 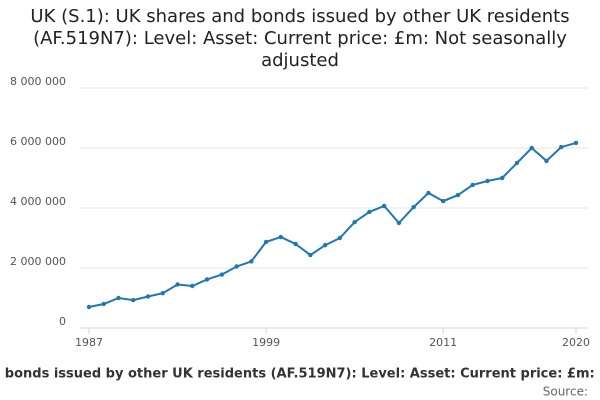 I want to click on x-tick-label: 1987, so click(x=89, y=342).